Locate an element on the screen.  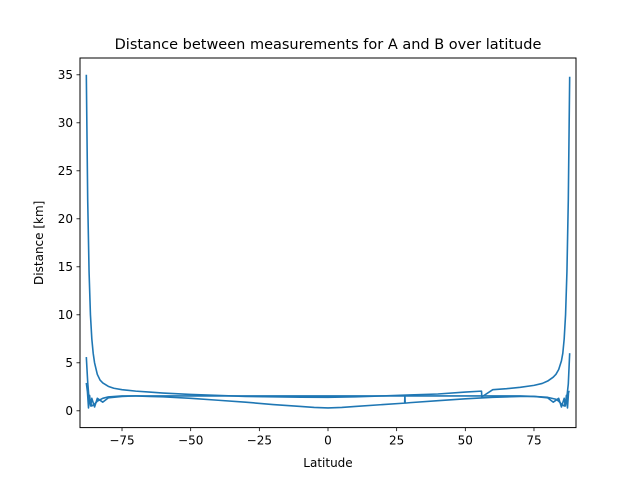
y-axis-ticks: 0 5 10 15 20 25 30 35 is located at coordinates (69, 243).